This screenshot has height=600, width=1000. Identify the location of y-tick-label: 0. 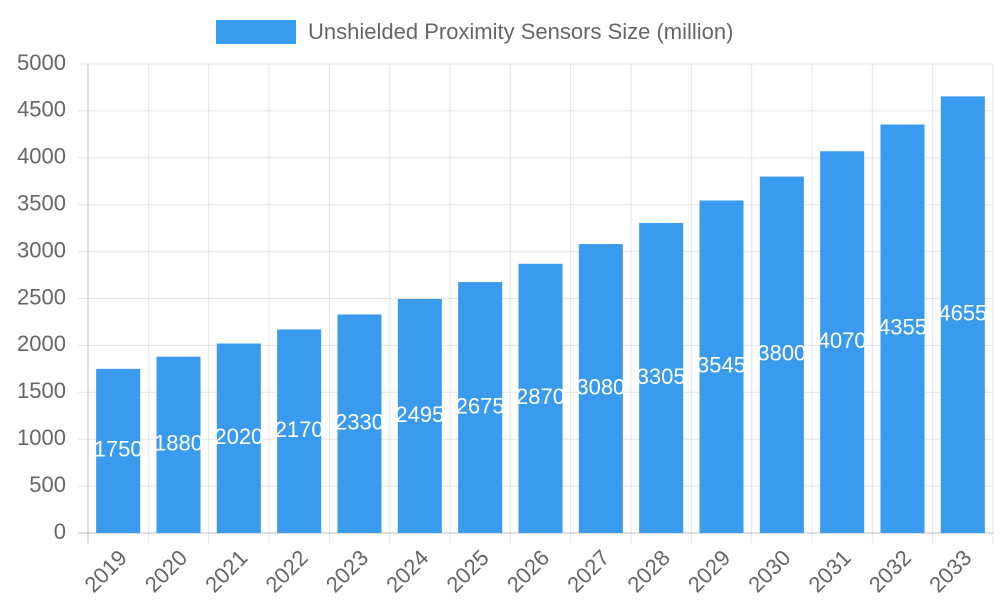
(60, 531).